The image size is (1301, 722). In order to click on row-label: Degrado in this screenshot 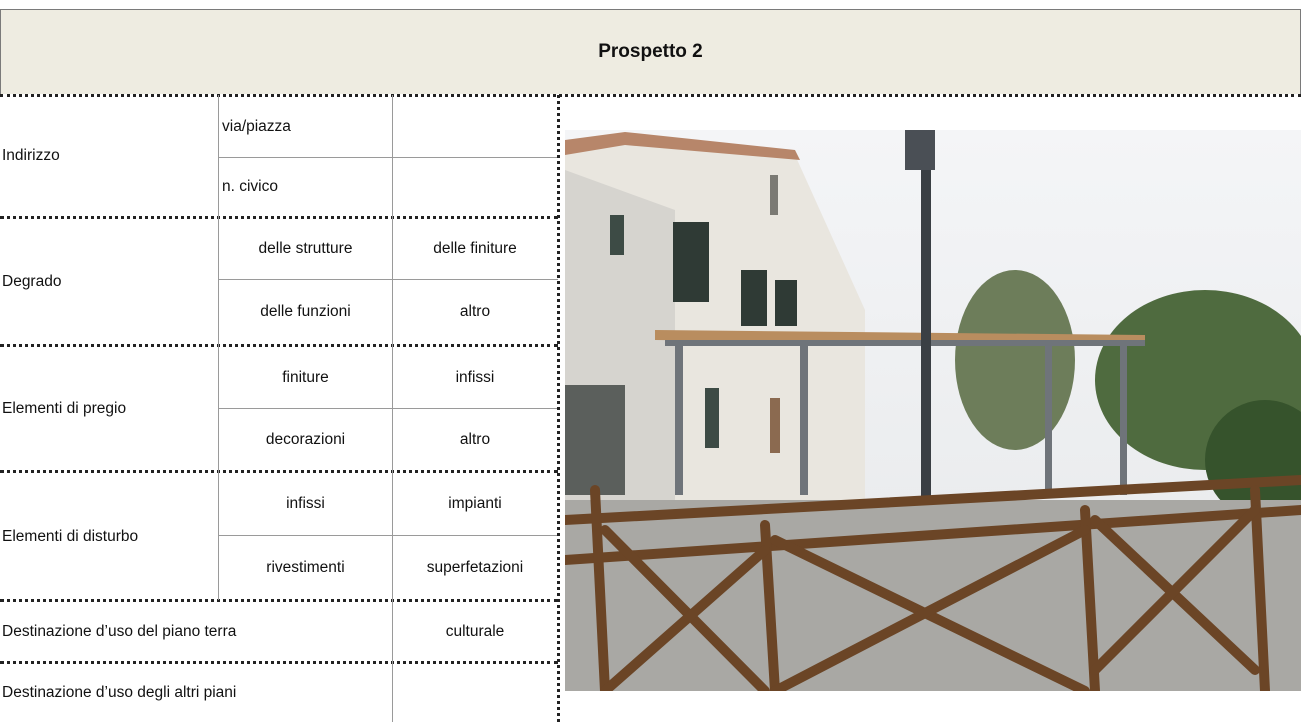, I will do `click(32, 281)`.